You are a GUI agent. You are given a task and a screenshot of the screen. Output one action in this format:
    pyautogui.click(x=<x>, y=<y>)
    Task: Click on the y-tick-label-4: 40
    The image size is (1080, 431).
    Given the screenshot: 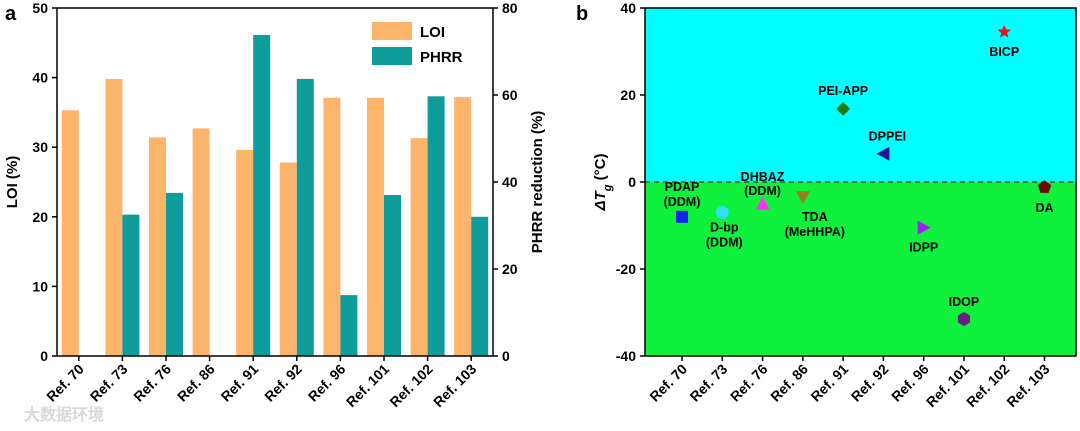 What is the action you would take?
    pyautogui.click(x=40, y=78)
    